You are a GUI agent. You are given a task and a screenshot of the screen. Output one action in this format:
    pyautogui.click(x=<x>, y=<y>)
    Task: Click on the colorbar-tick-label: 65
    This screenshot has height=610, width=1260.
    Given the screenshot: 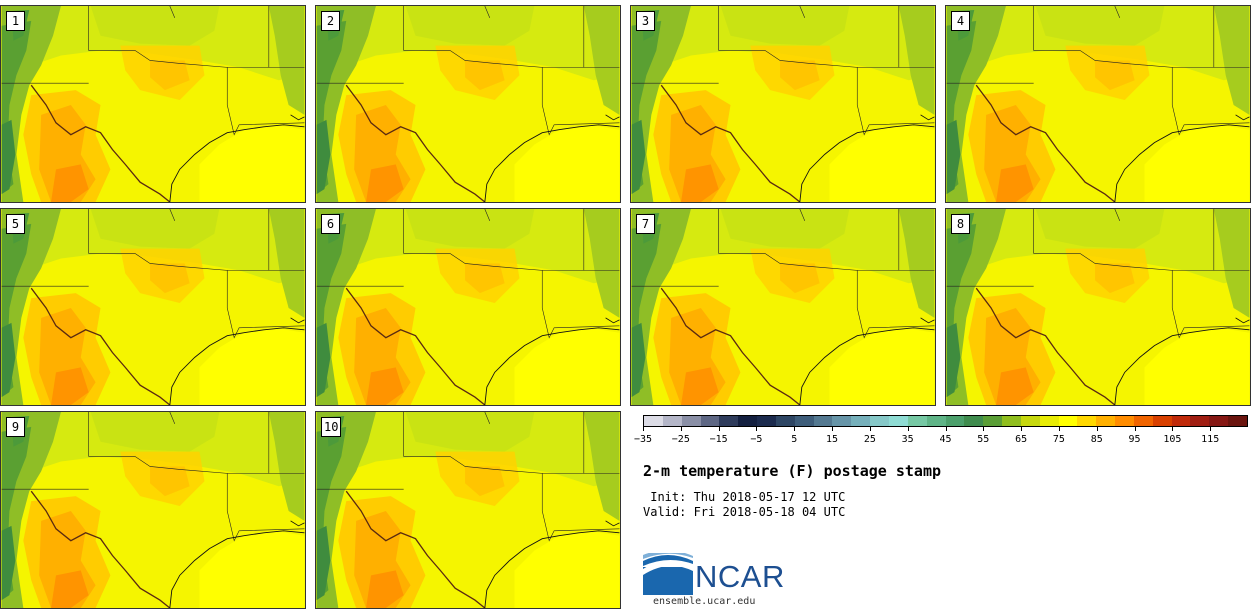 What is the action you would take?
    pyautogui.click(x=1021, y=439)
    